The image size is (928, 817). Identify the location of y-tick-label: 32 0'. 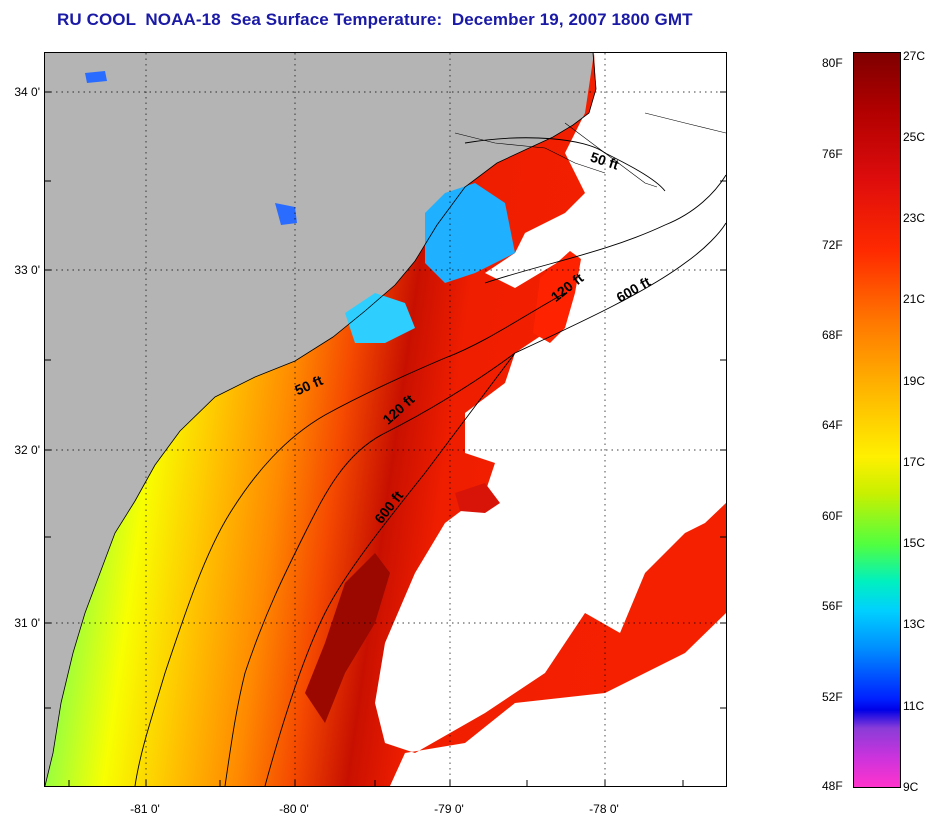
(27, 450).